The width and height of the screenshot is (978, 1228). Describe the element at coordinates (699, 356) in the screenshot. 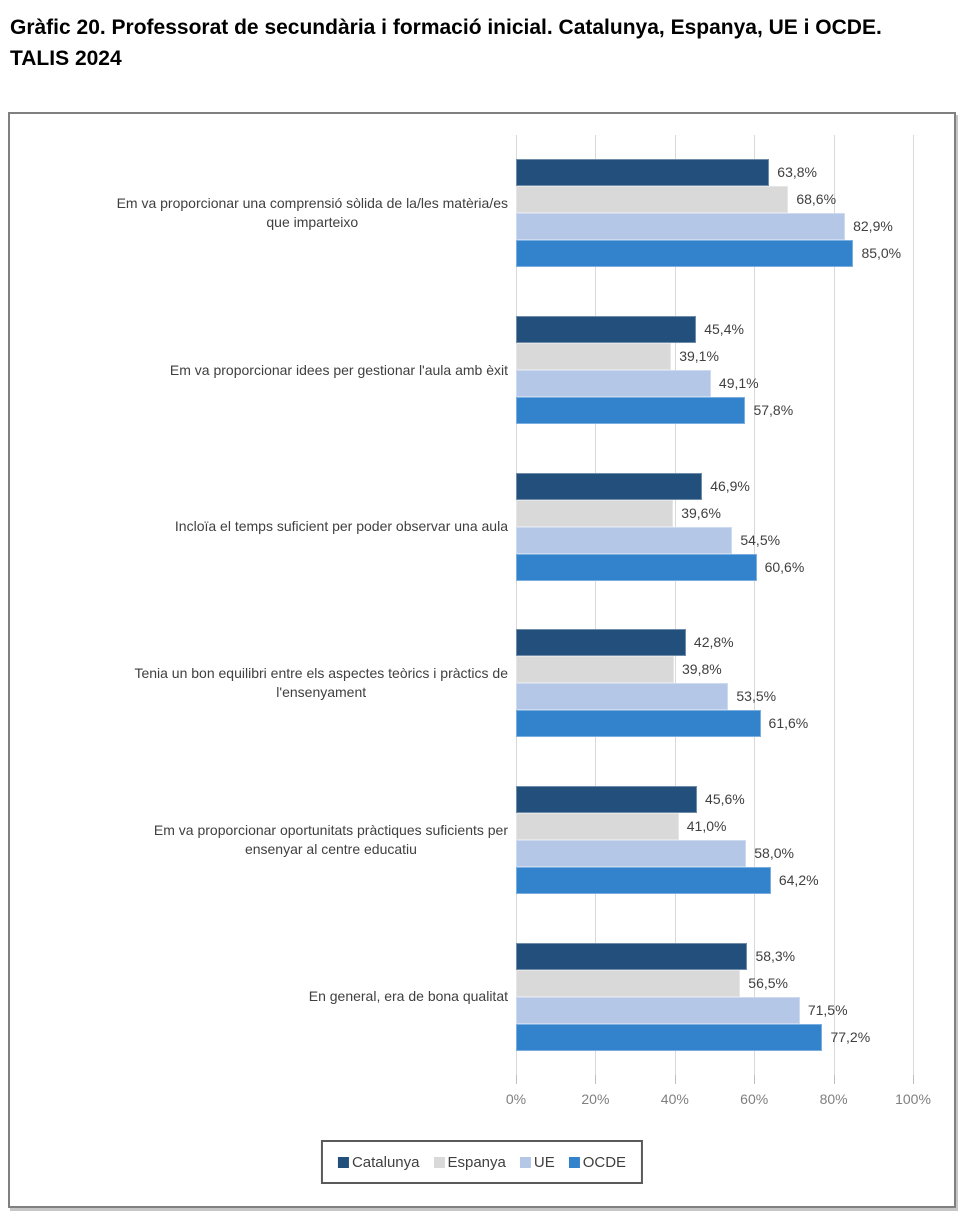

I see `value-label: 39,1%` at that location.